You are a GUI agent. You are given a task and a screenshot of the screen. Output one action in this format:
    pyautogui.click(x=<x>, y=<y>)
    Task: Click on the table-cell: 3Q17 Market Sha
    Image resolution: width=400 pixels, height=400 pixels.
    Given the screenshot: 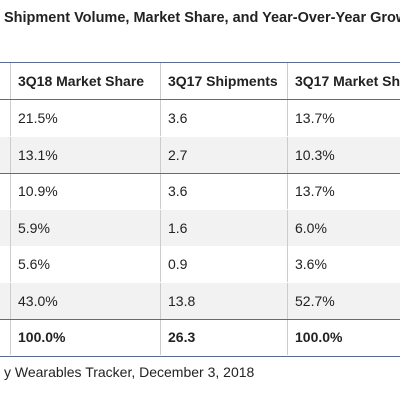 What is the action you would take?
    pyautogui.click(x=343, y=81)
    